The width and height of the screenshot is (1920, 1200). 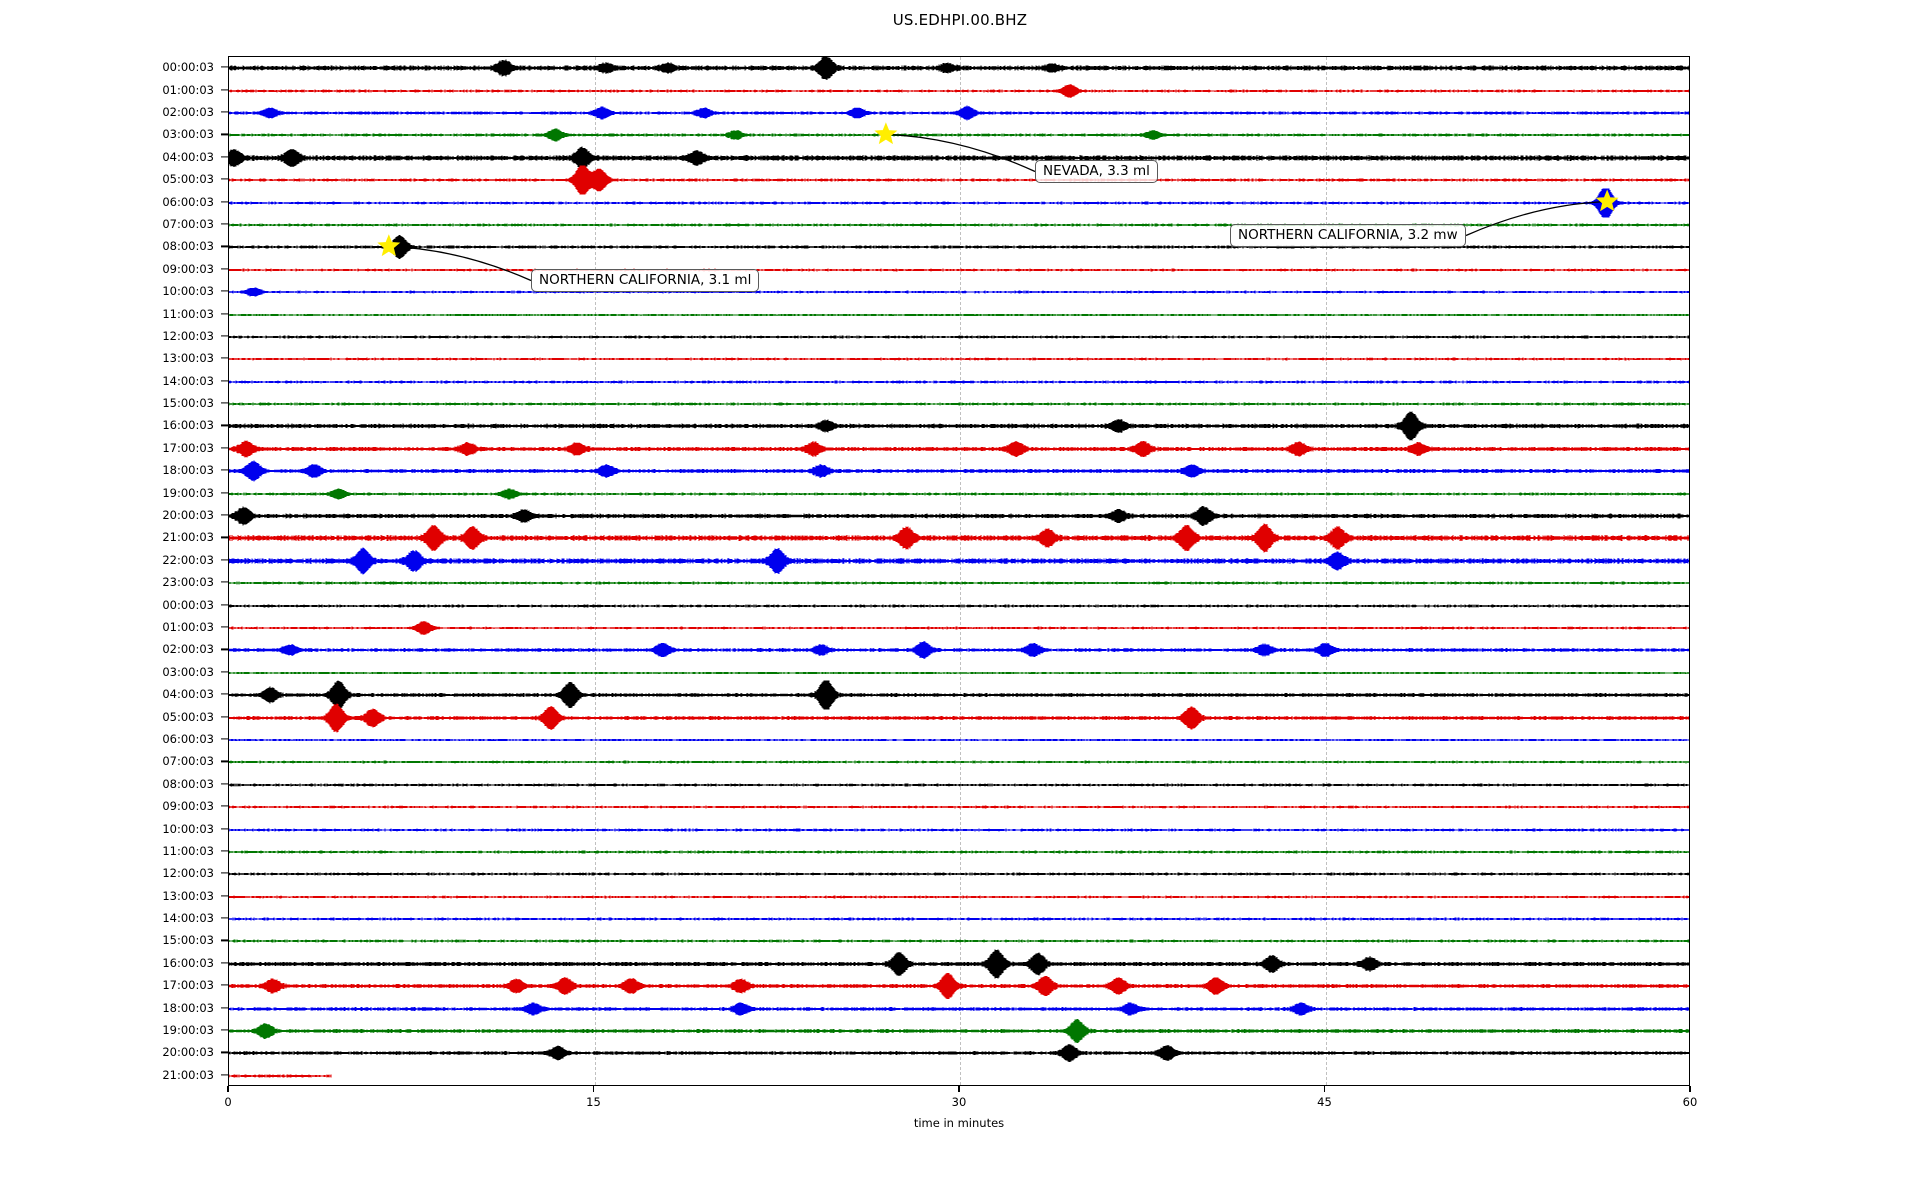 What do you see at coordinates (188, 828) in the screenshot?
I see `y-axis-tick-label: 10:00:03` at bounding box center [188, 828].